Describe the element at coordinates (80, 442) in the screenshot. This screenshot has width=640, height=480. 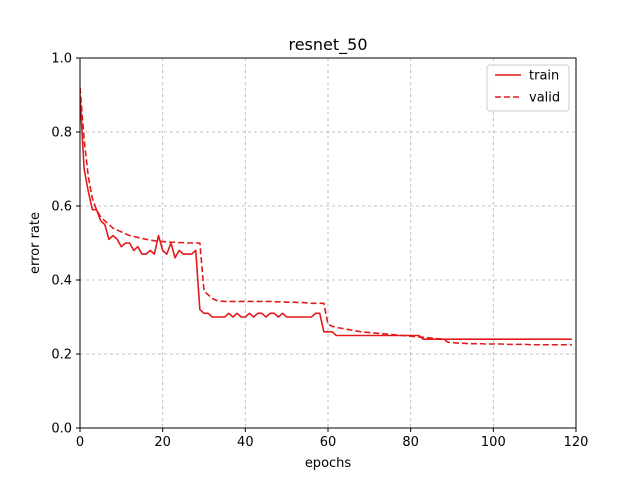
I see `x-tick-label: 0` at that location.